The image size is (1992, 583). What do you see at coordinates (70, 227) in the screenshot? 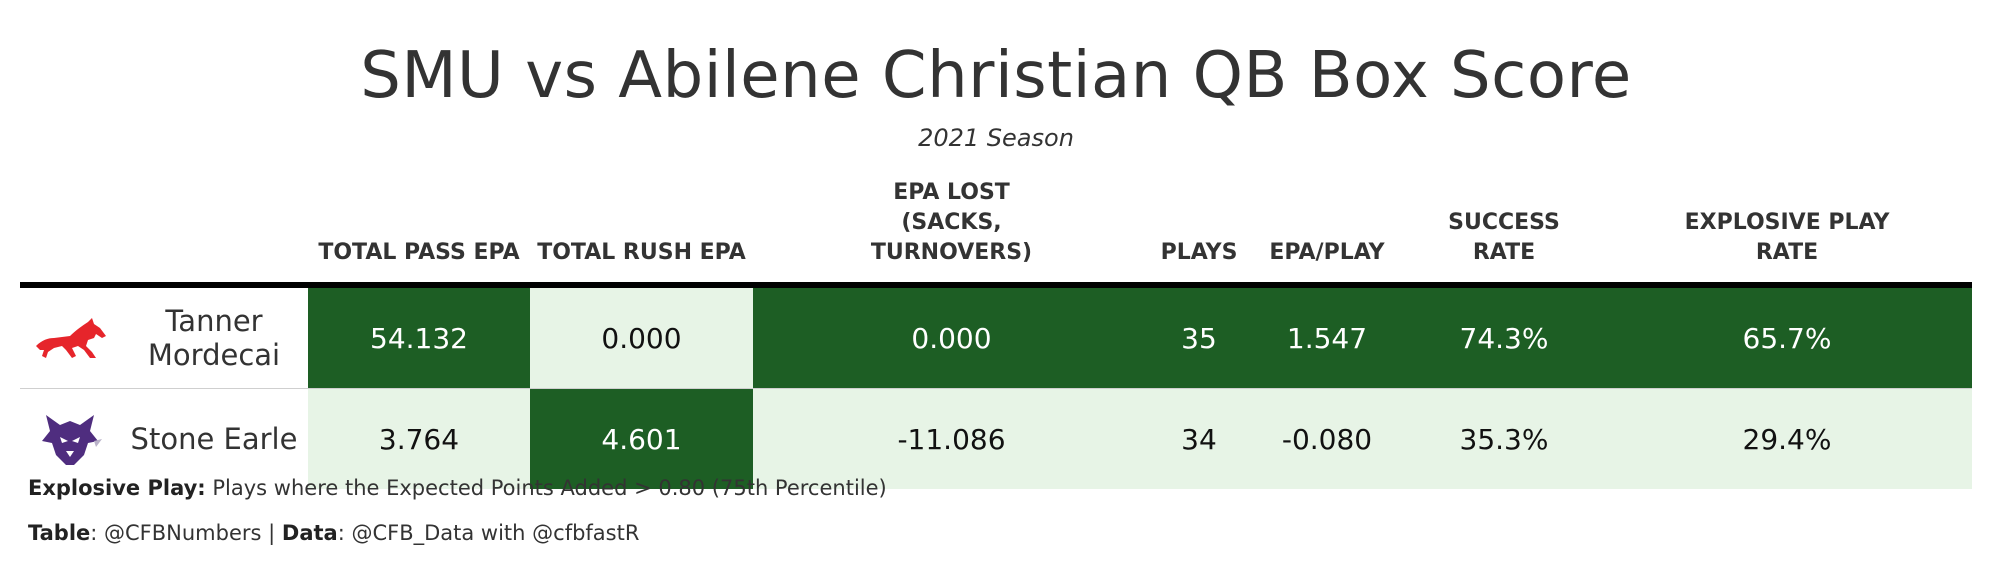
I see `header-logo` at bounding box center [70, 227].